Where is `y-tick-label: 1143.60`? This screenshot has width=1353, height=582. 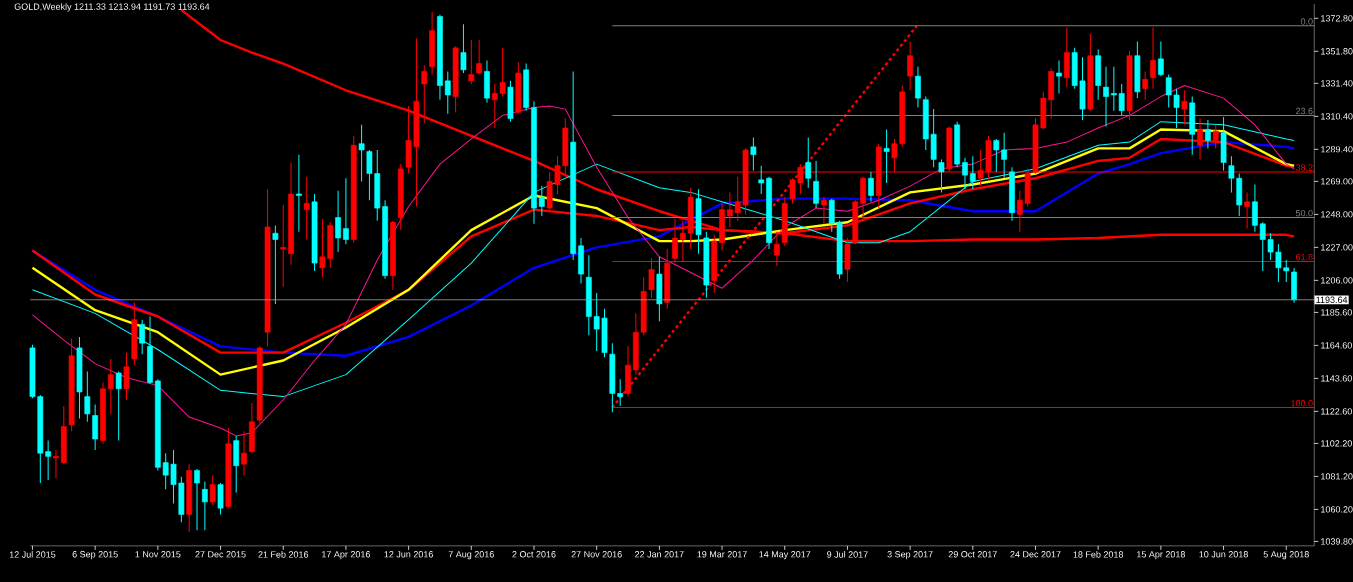
y-tick-label: 1143.60 is located at coordinates (1336, 378).